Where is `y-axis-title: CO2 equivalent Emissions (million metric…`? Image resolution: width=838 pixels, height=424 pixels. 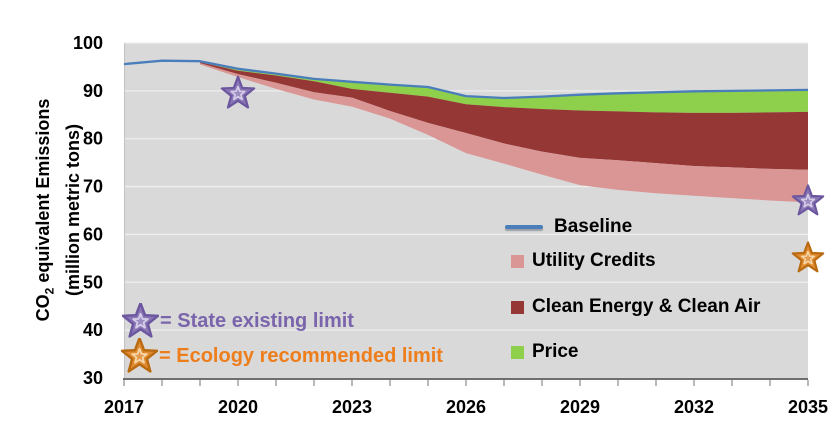 y-axis-title: CO2 equivalent Emissions (million metric… is located at coordinates (57, 210).